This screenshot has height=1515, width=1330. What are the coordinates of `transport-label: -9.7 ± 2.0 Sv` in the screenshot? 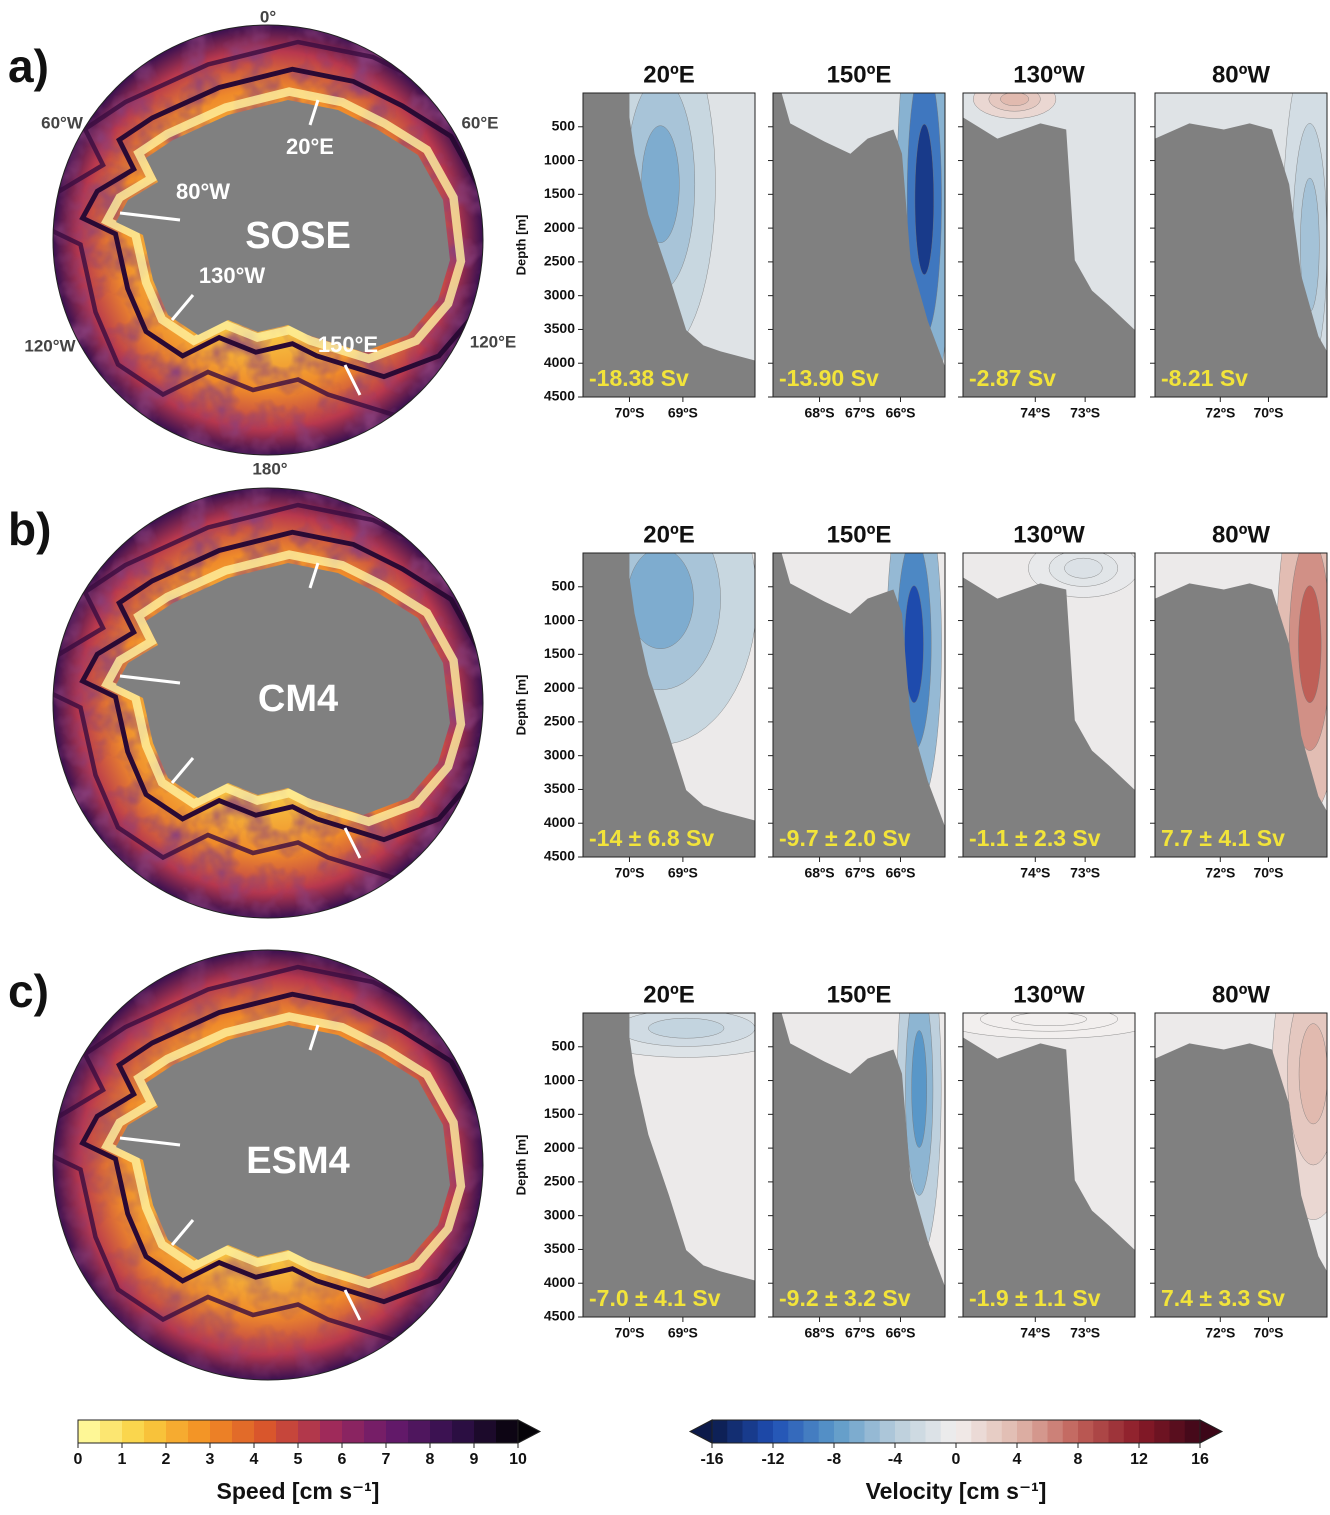 It's located at (845, 838).